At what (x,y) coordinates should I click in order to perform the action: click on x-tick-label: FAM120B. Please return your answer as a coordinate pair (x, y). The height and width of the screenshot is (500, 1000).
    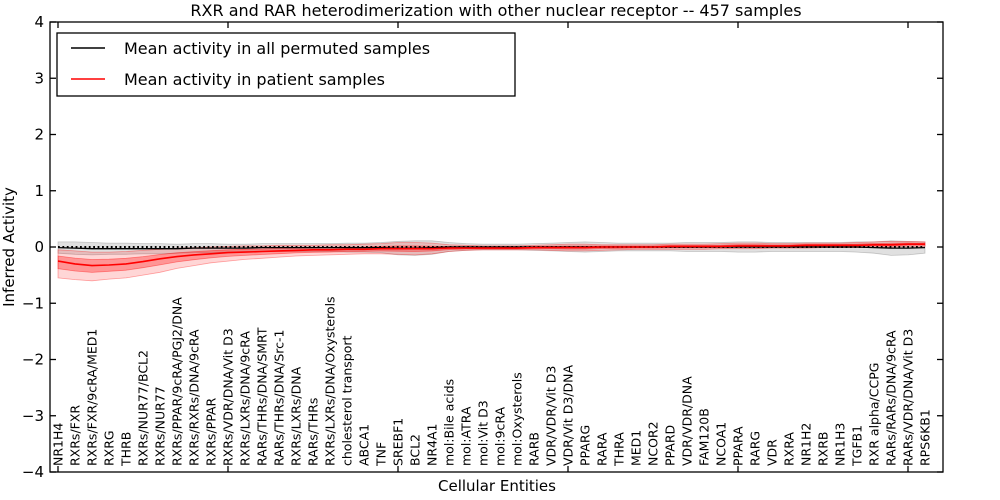
    Looking at the image, I should click on (704, 437).